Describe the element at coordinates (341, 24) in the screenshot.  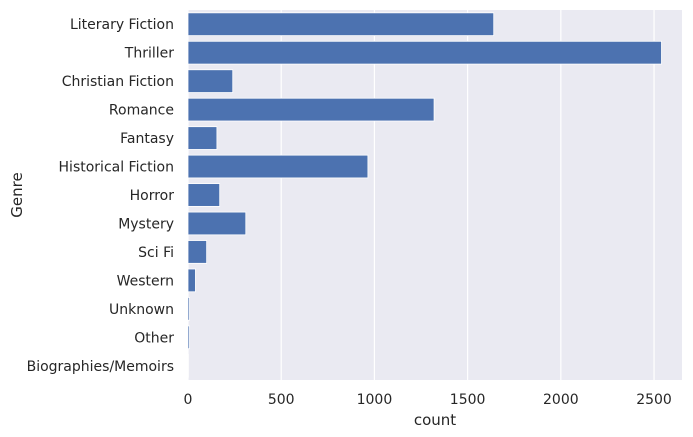
I see `bar-literary-fiction` at that location.